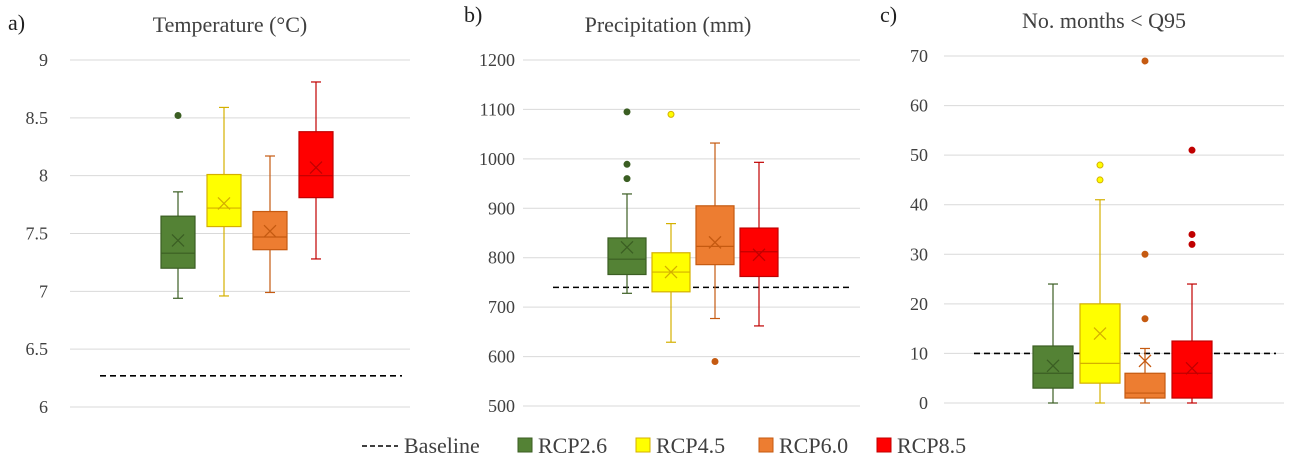  Describe the element at coordinates (668, 24) in the screenshot. I see `chart-title: Precipitation (mm)` at that location.